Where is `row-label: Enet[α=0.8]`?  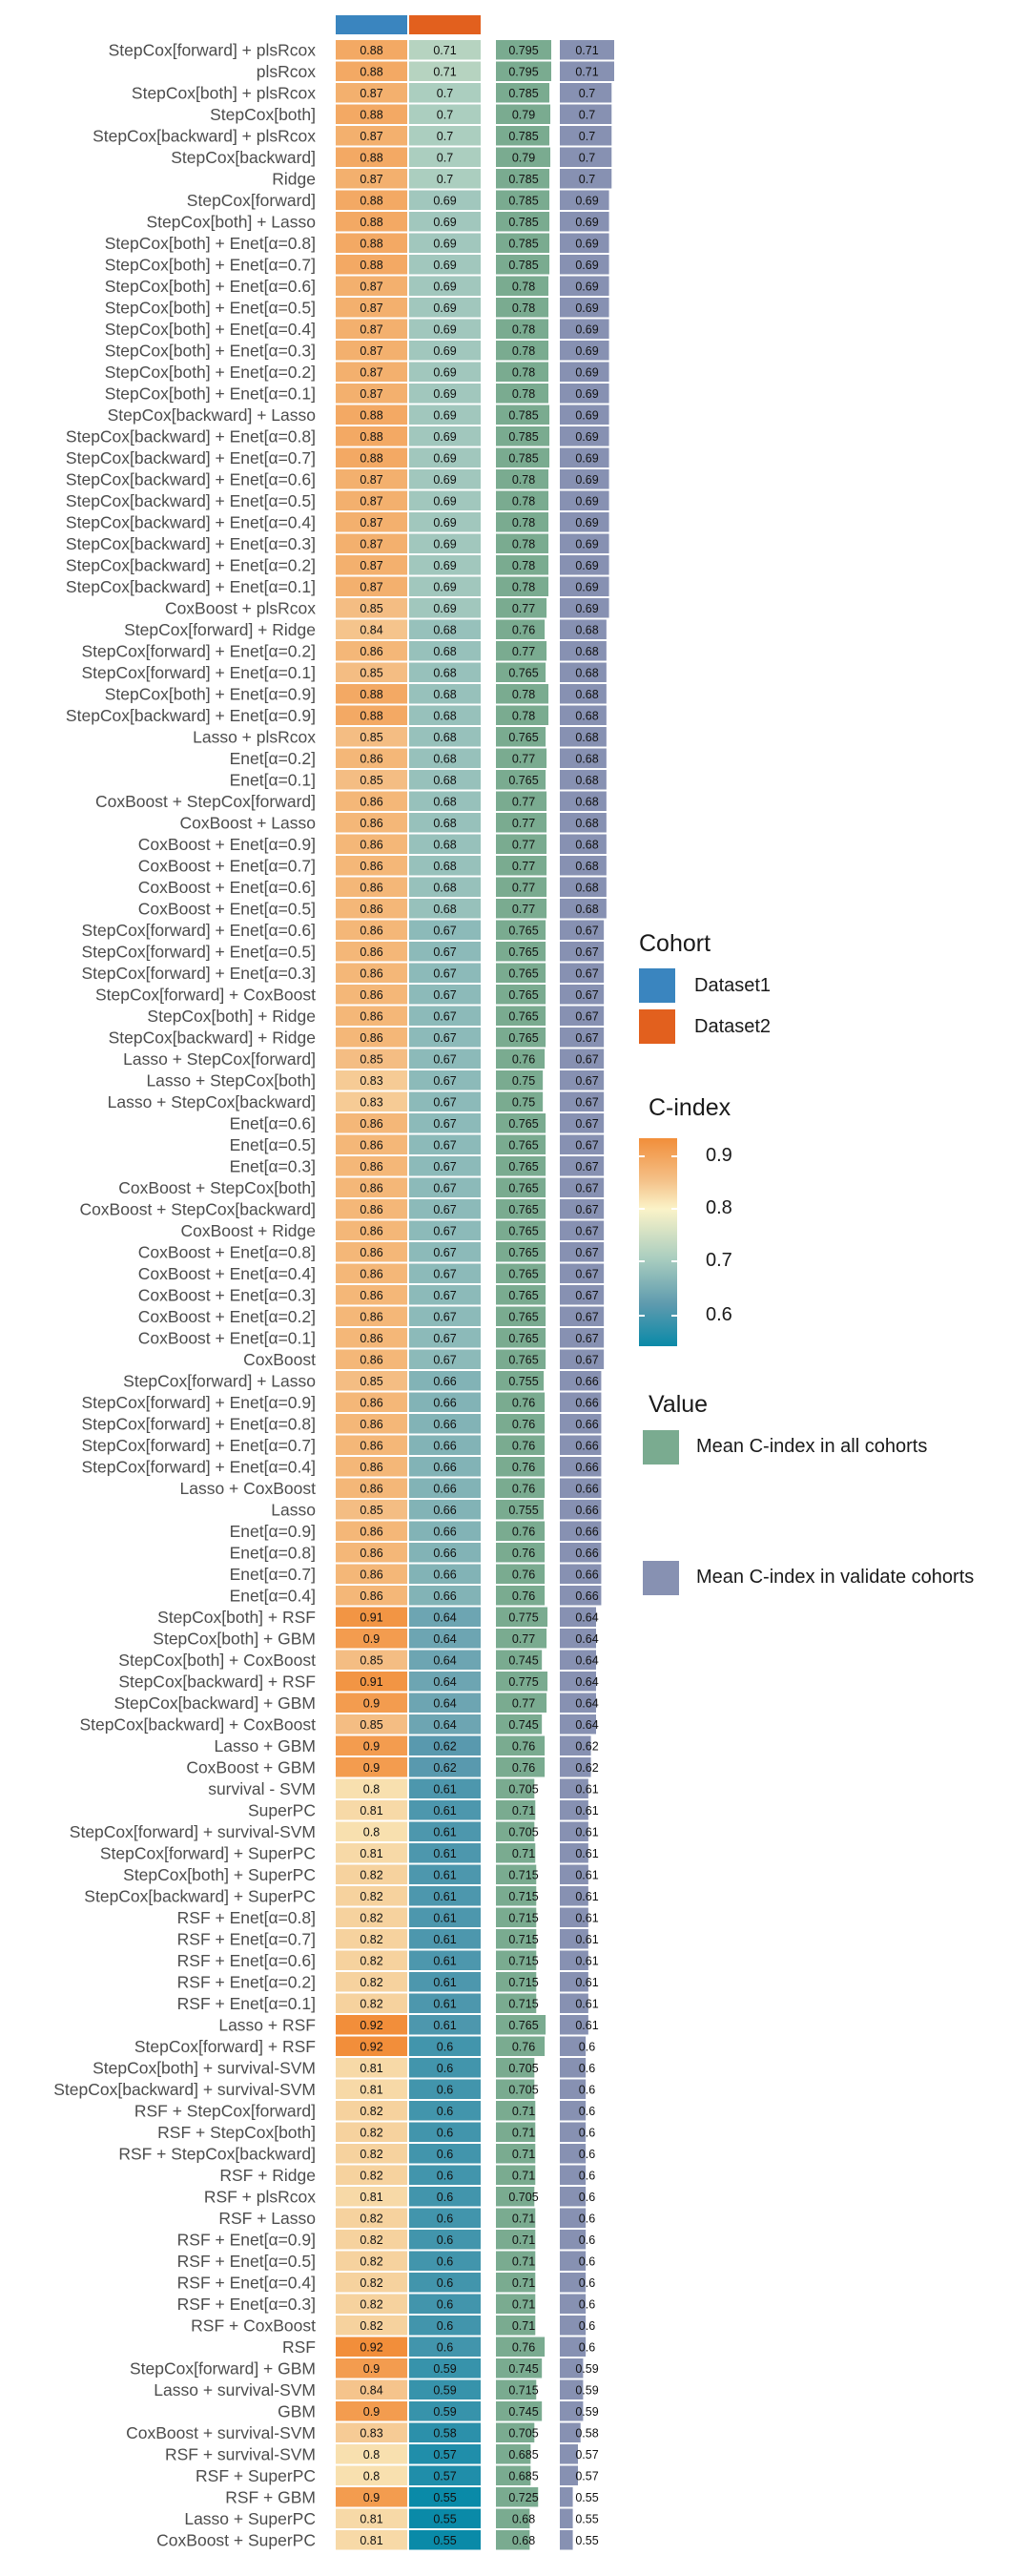 row-label: Enet[α=0.8] is located at coordinates (273, 1552).